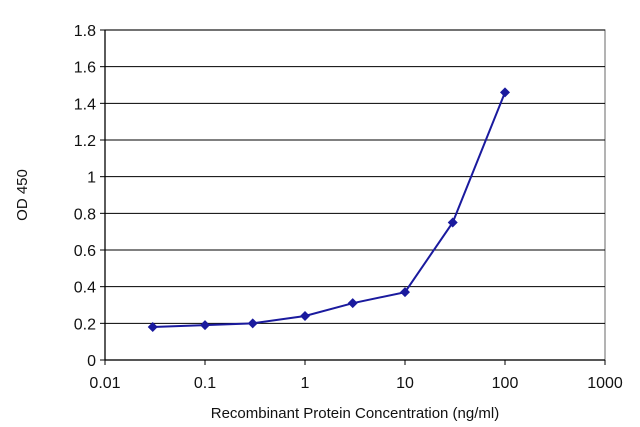 This screenshot has width=640, height=427. What do you see at coordinates (356, 376) in the screenshot?
I see `x-axis-ticks: 0.01 0.1 1 10 100 1000` at bounding box center [356, 376].